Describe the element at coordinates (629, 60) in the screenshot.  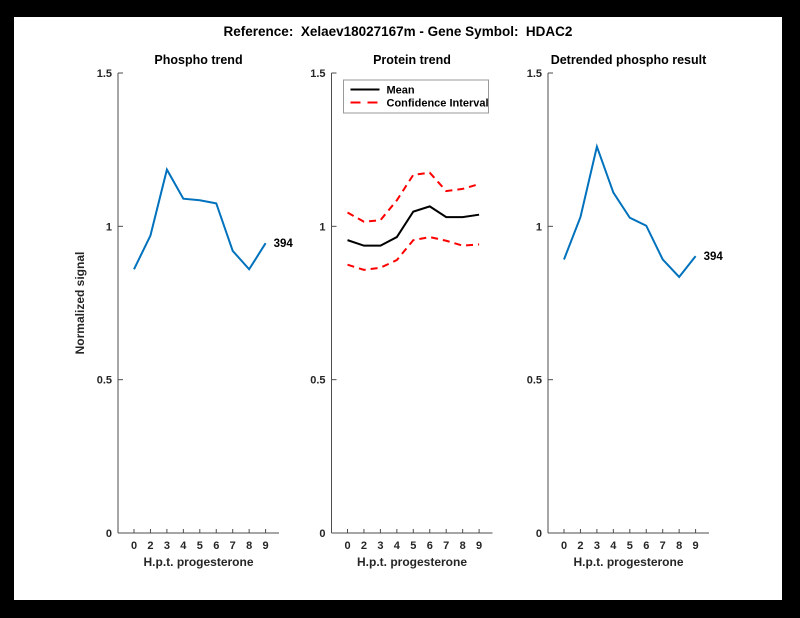
I see `subplot-title: Detrended phospho result` at that location.